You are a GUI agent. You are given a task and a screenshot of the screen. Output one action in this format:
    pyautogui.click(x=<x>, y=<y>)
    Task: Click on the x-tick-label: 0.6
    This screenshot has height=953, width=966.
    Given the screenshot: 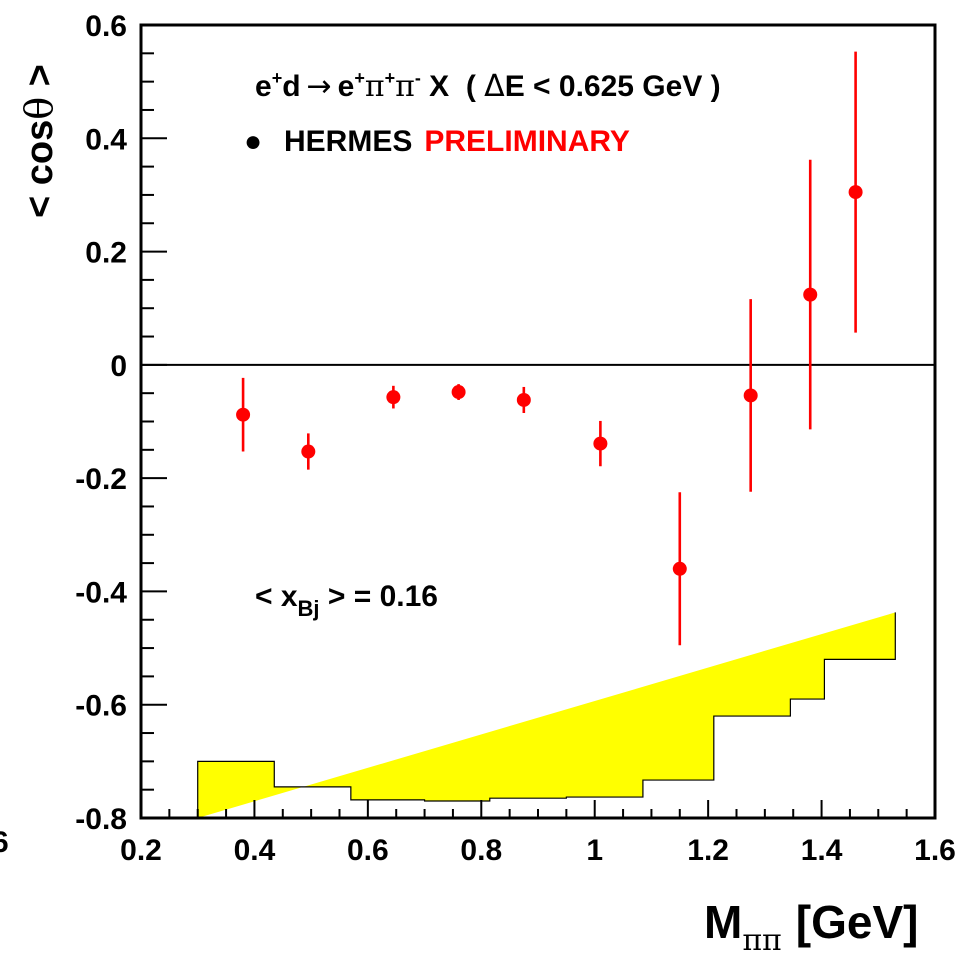 What is the action you would take?
    pyautogui.click(x=368, y=850)
    